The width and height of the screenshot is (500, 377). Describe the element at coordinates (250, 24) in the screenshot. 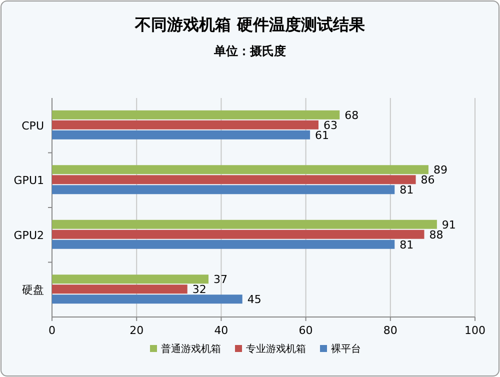

I see `chart-title: 不同游戏机箱 硬件温度测试结果` at that location.